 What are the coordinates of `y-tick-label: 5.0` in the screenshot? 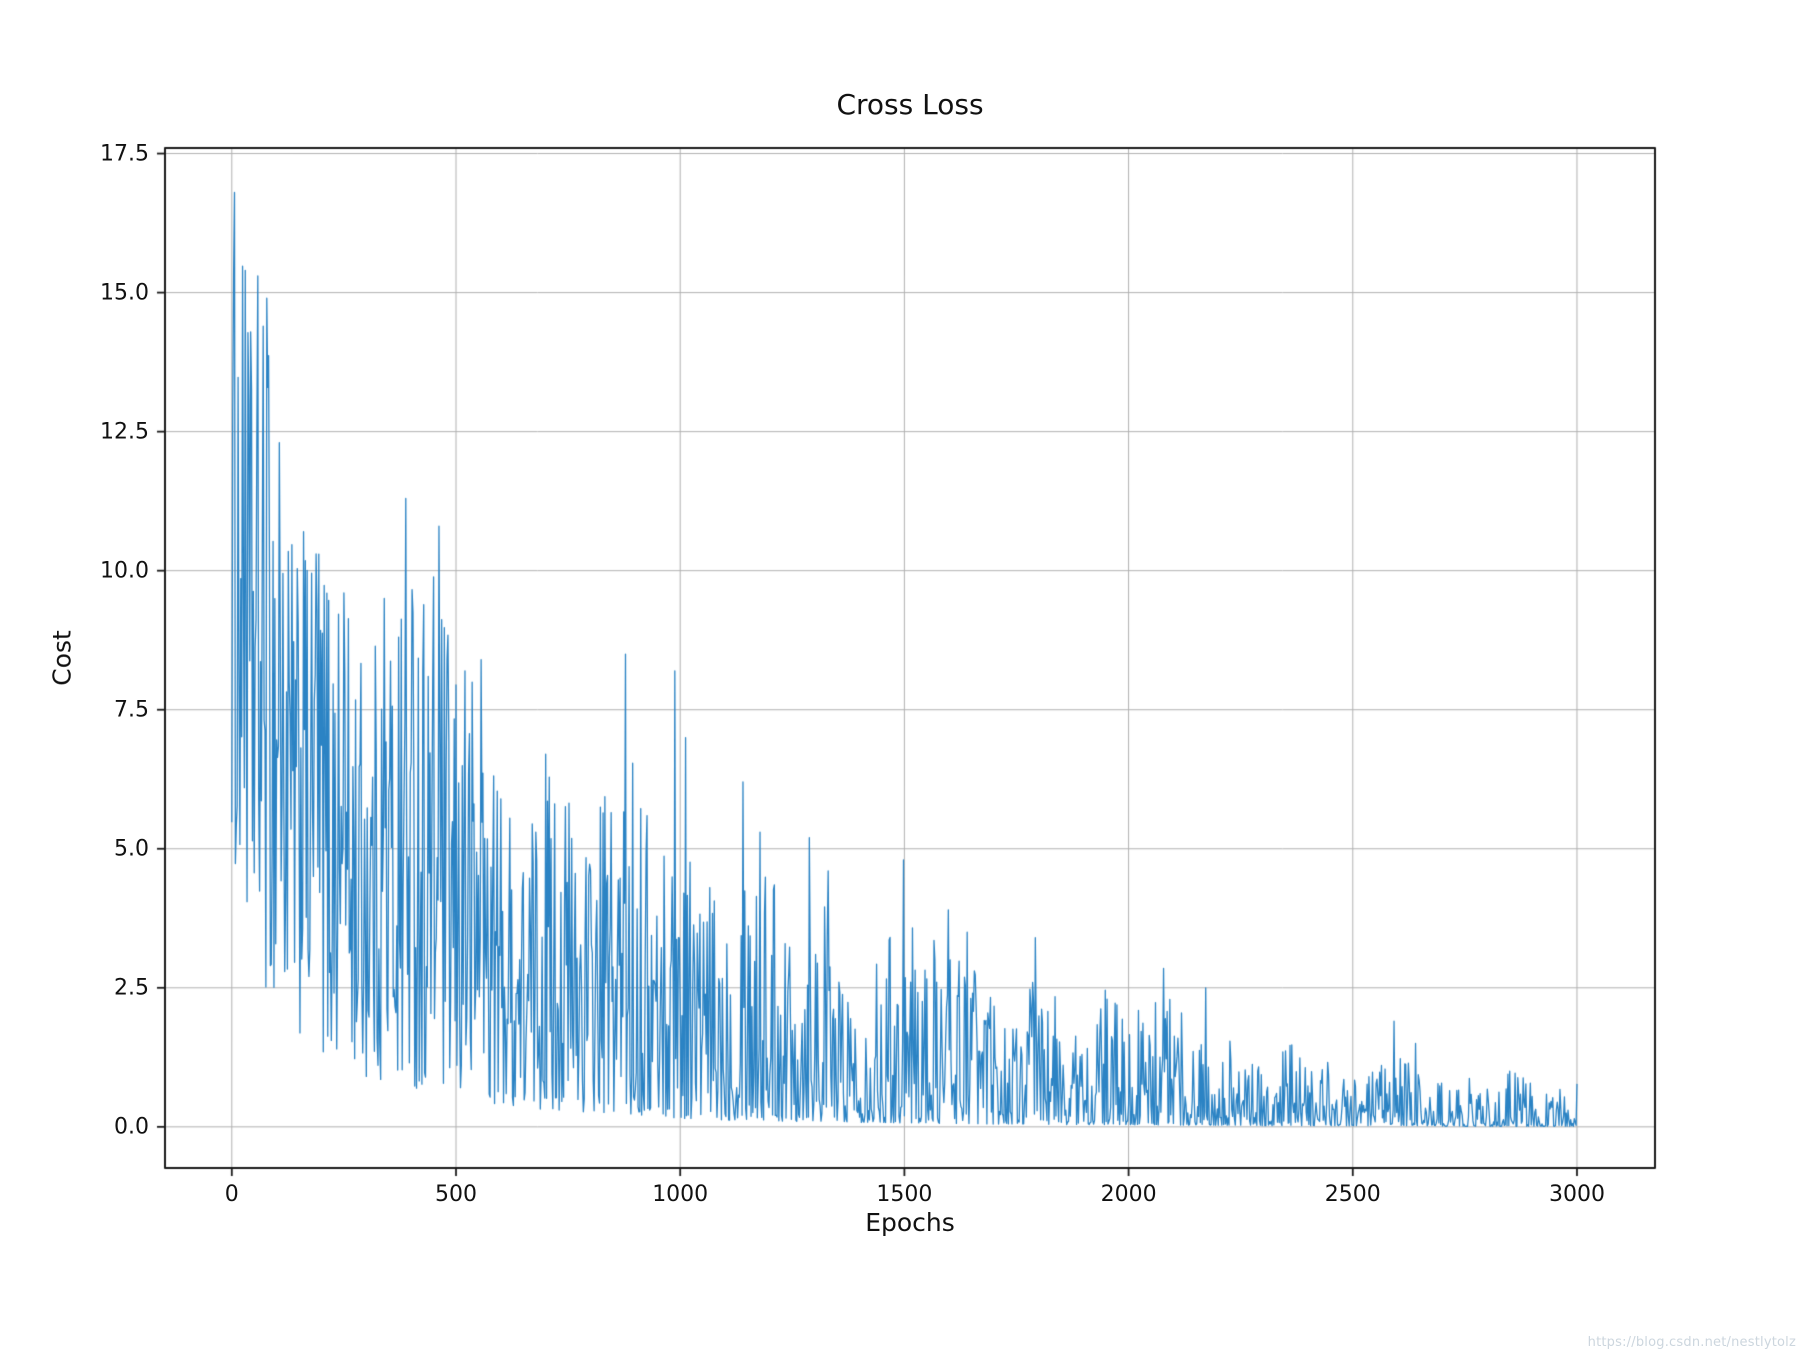 It's located at (131, 849).